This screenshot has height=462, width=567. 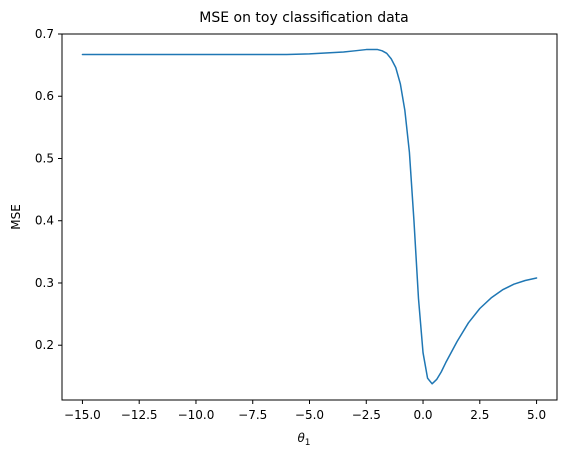 What do you see at coordinates (308, 443) in the screenshot?
I see `x-axis-label-subscript: 1` at bounding box center [308, 443].